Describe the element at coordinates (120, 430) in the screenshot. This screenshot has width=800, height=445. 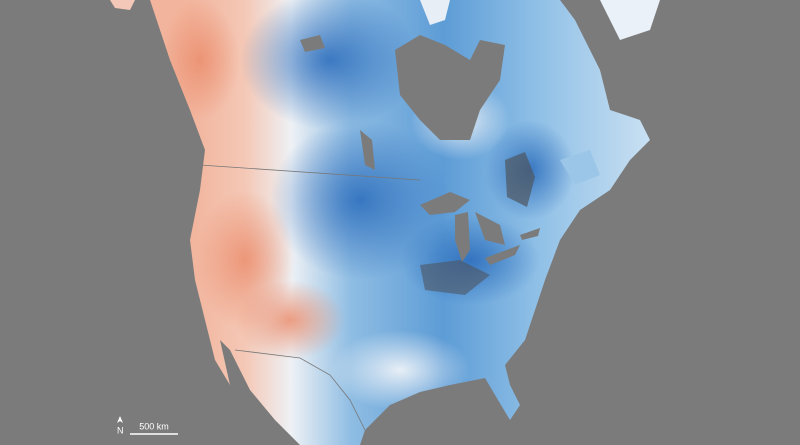
I see `north-label: N` at that location.